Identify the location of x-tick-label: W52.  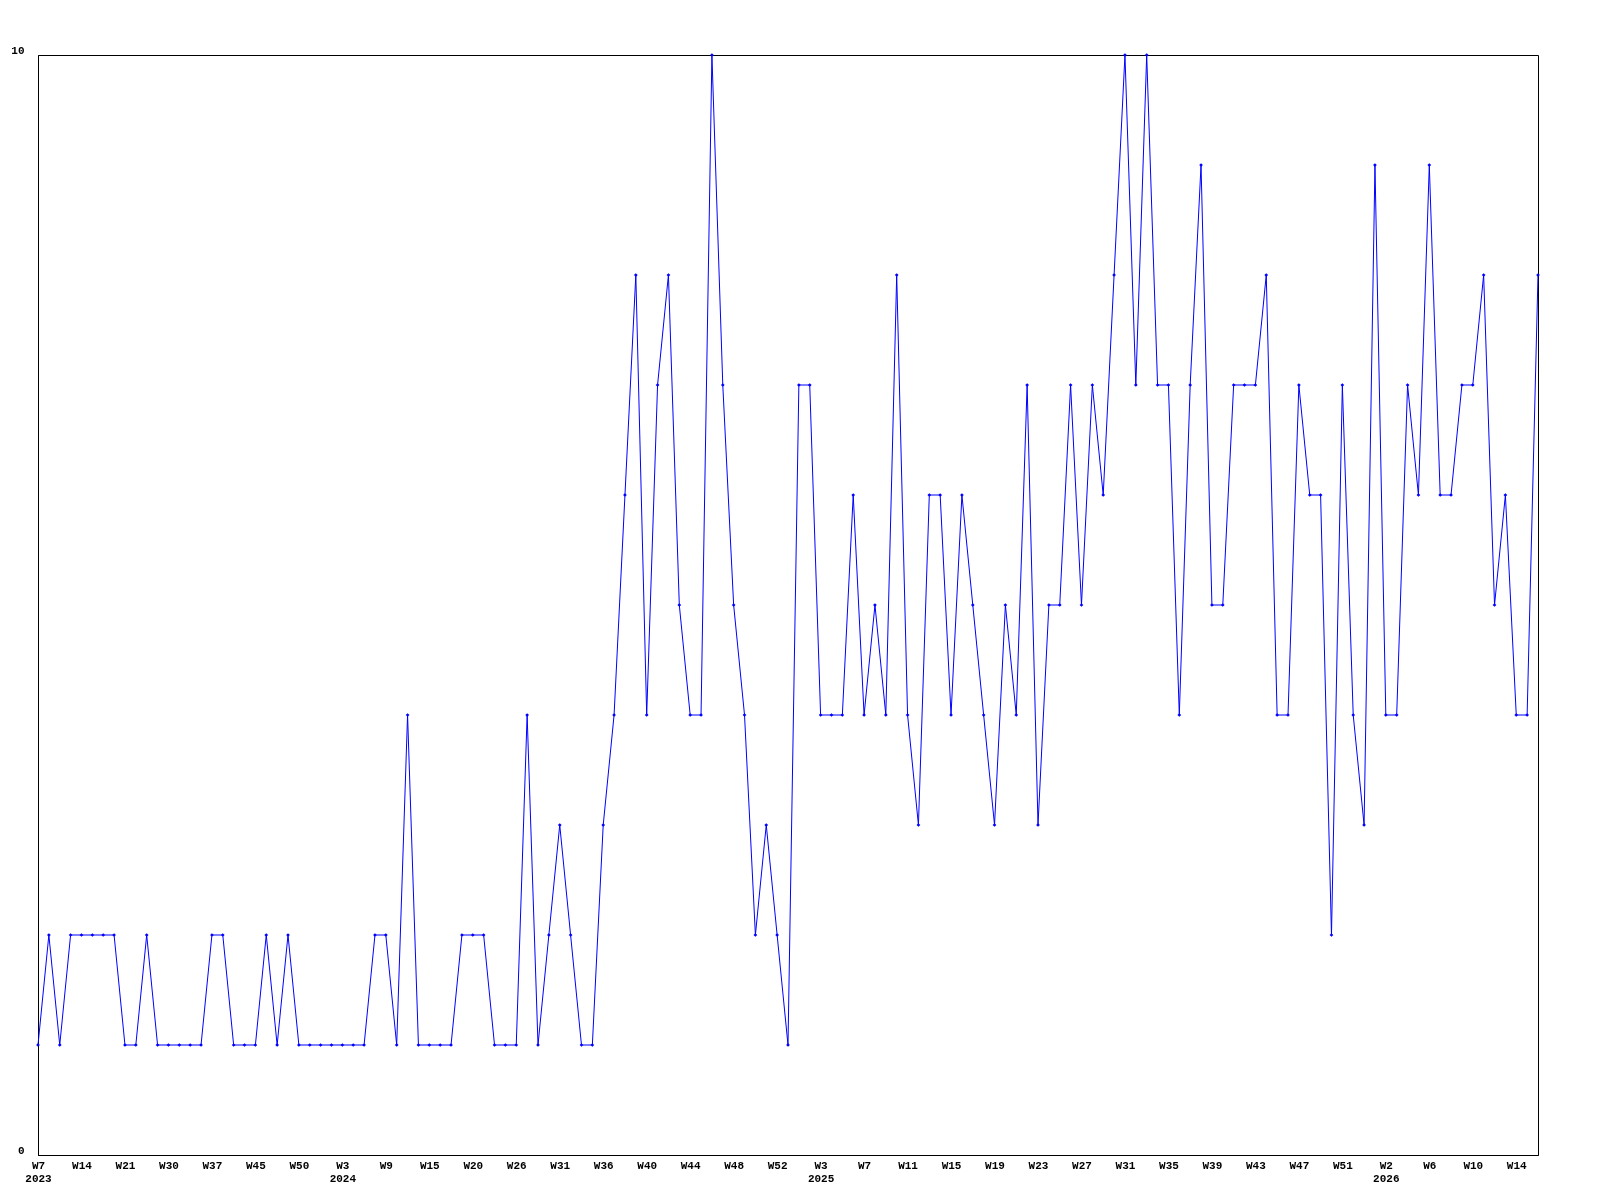
(777, 1165).